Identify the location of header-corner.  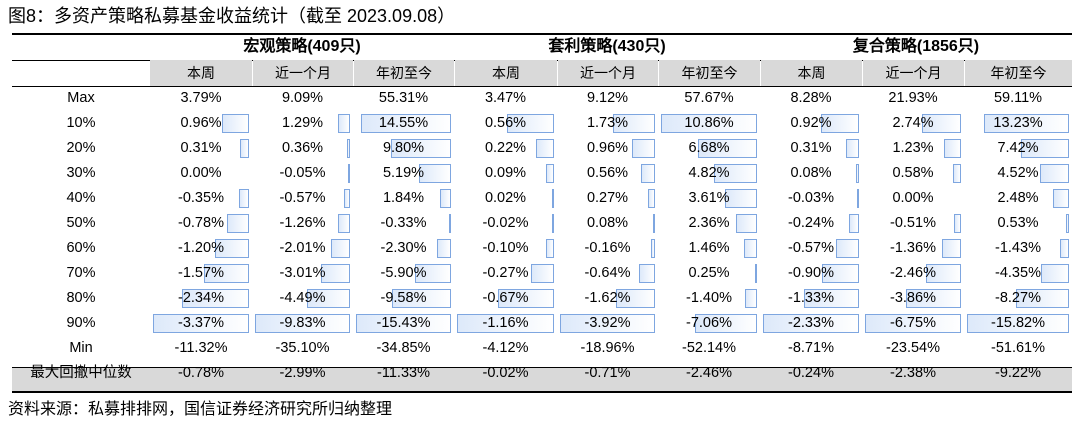
(81, 73).